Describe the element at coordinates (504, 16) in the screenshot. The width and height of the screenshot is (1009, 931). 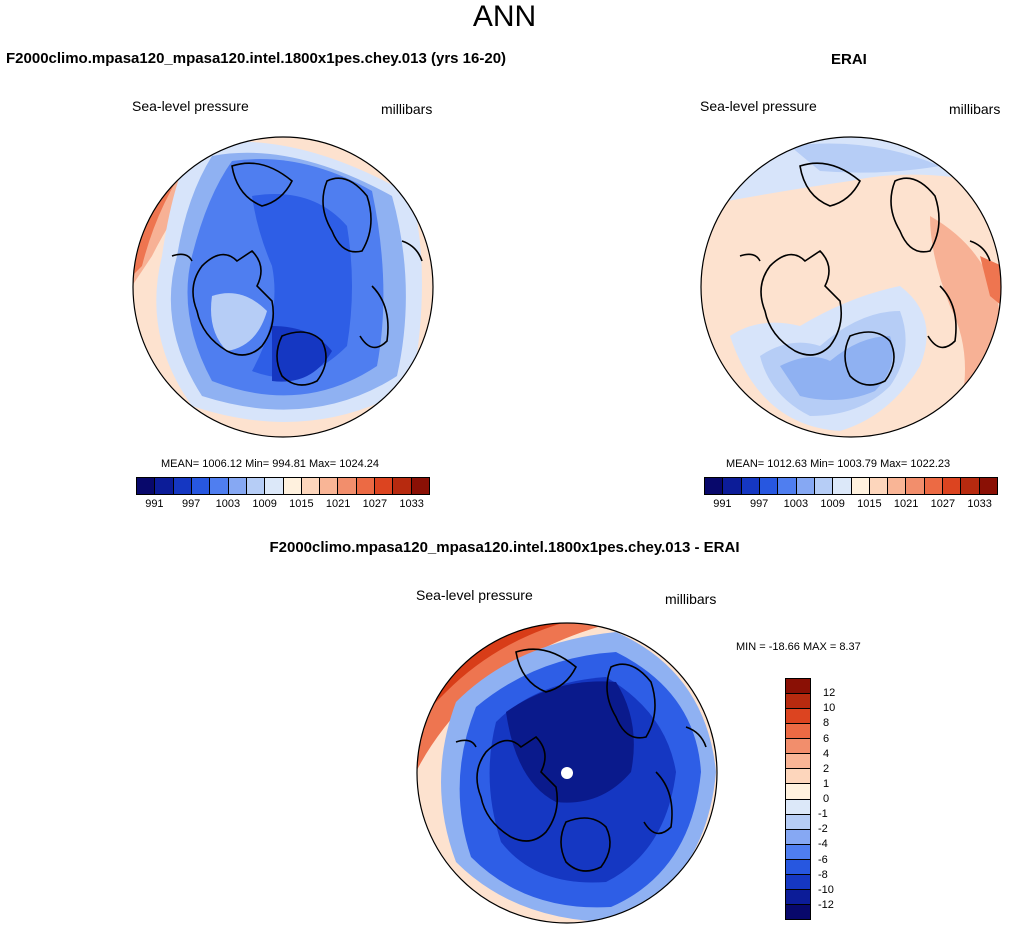
I see `figure-title: ANN` at that location.